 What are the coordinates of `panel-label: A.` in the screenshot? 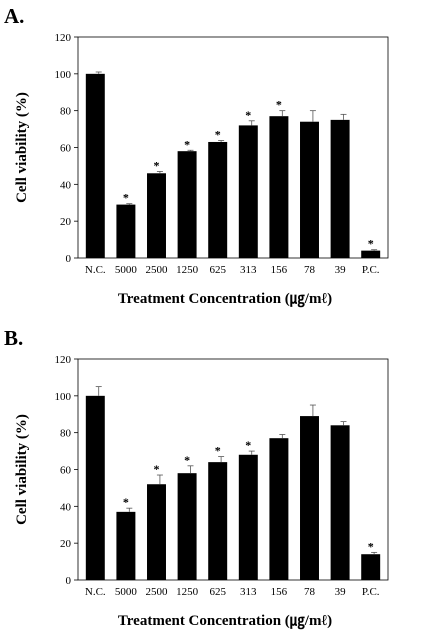 It's located at (14, 16).